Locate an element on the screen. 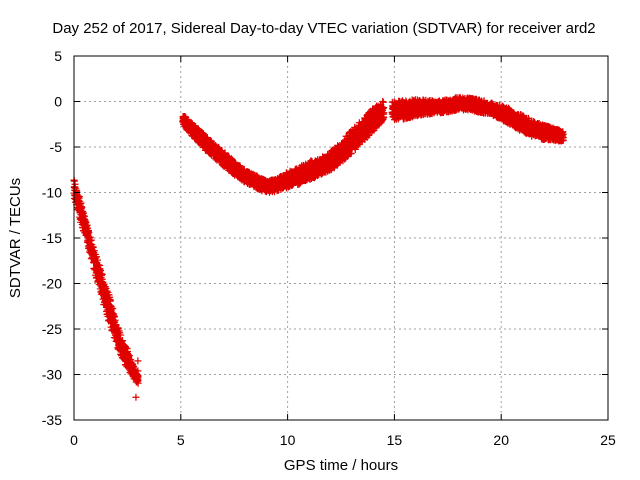  y-tick-label: -15 is located at coordinates (52, 238).